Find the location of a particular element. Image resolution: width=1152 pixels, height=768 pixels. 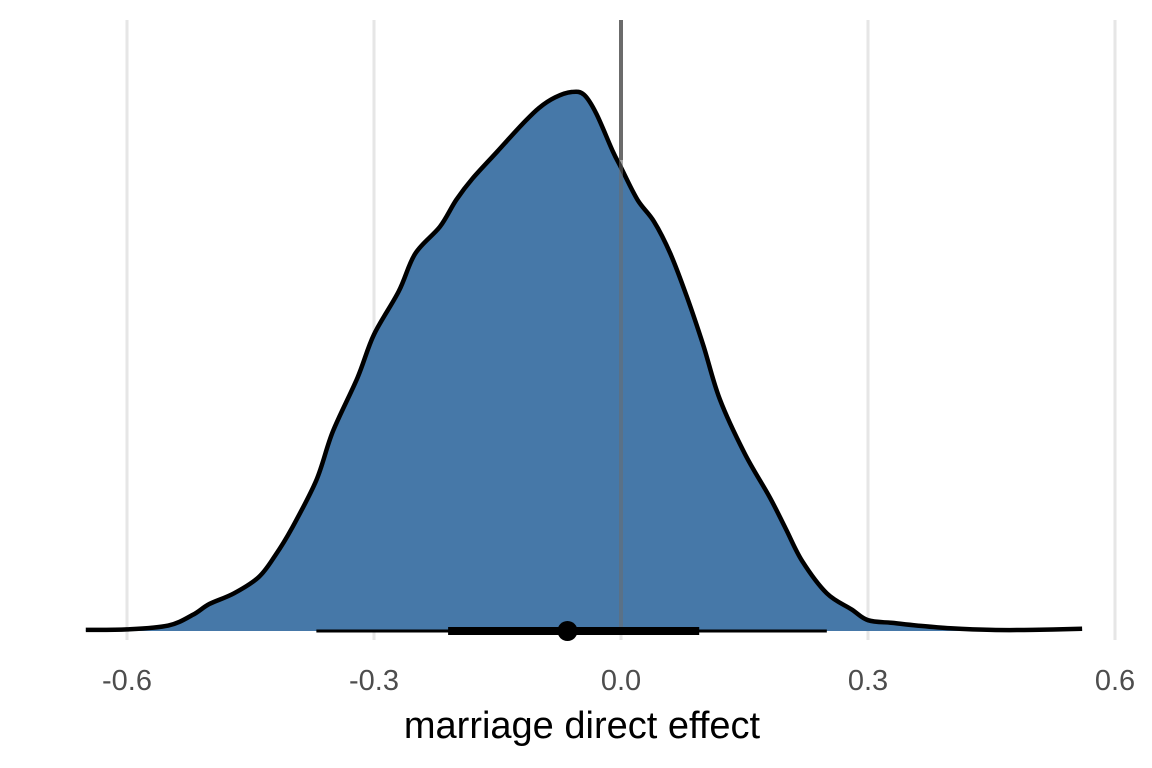

x-tick-label: 0.0 is located at coordinates (621, 681).